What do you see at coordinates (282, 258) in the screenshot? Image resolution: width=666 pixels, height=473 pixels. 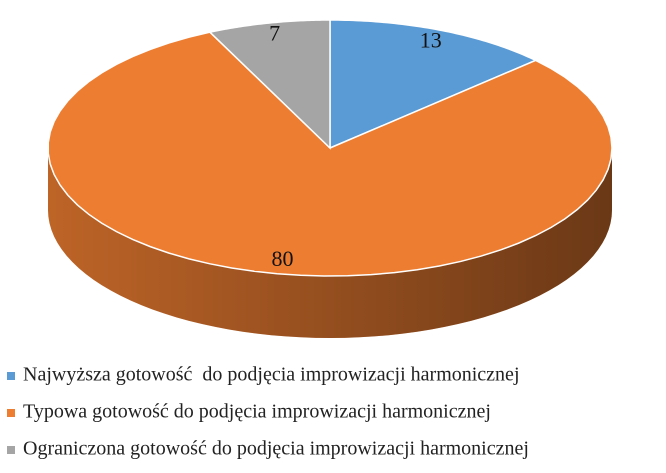 I see `data-label: 80` at bounding box center [282, 258].